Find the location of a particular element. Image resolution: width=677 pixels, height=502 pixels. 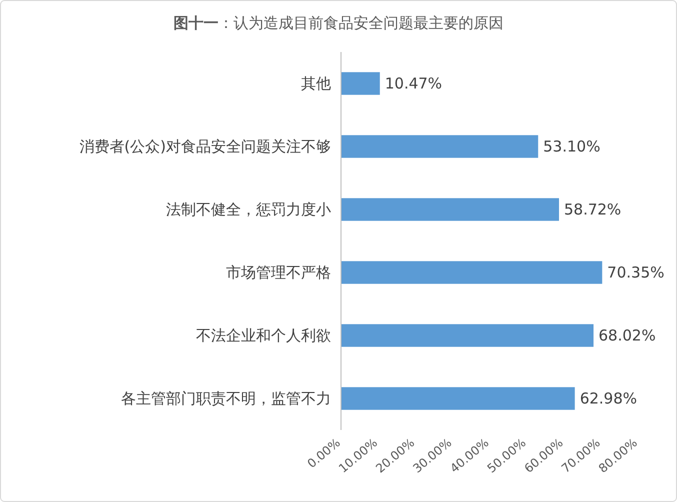

y-tick-label: 市场管理不严格 is located at coordinates (278, 273).